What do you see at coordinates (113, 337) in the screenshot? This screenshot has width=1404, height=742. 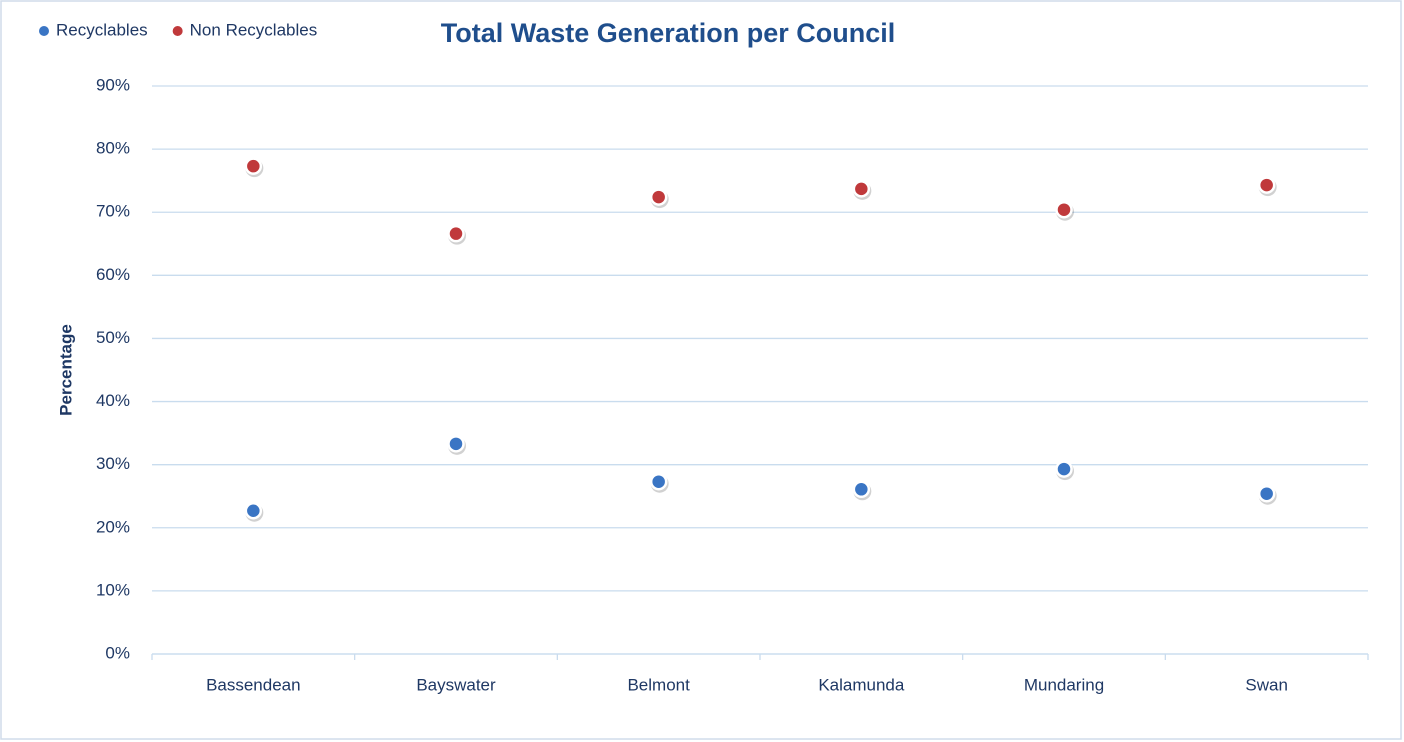 I see `y-tick-label: 50%` at bounding box center [113, 337].